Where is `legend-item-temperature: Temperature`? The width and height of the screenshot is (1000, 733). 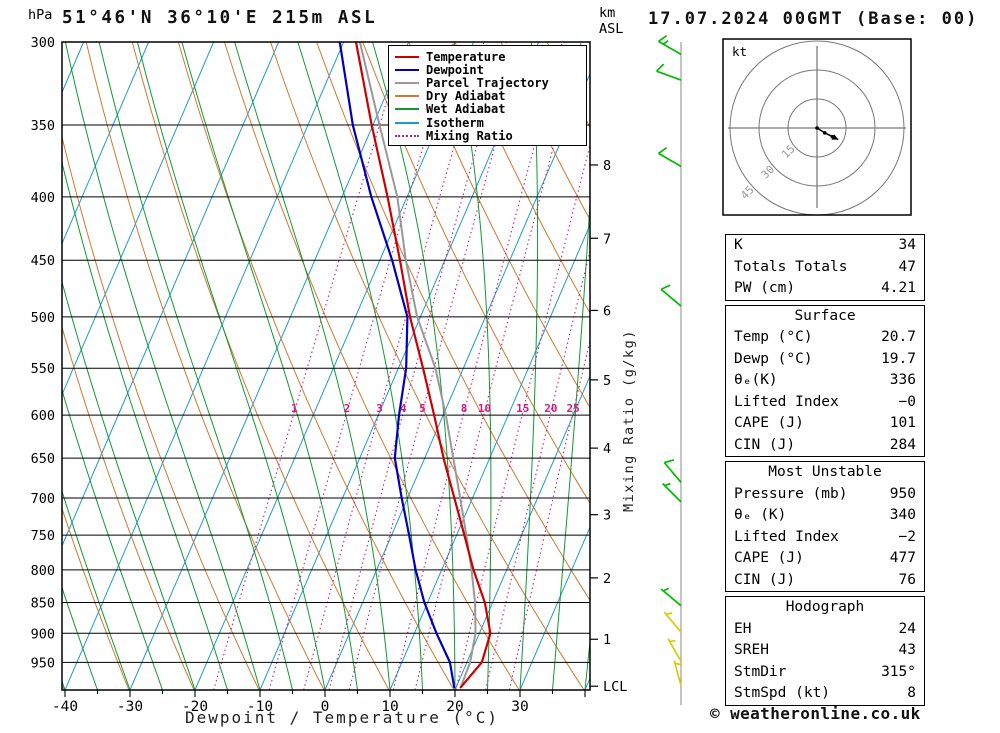
legend-item-temperature: Temperature is located at coordinates (488, 56).